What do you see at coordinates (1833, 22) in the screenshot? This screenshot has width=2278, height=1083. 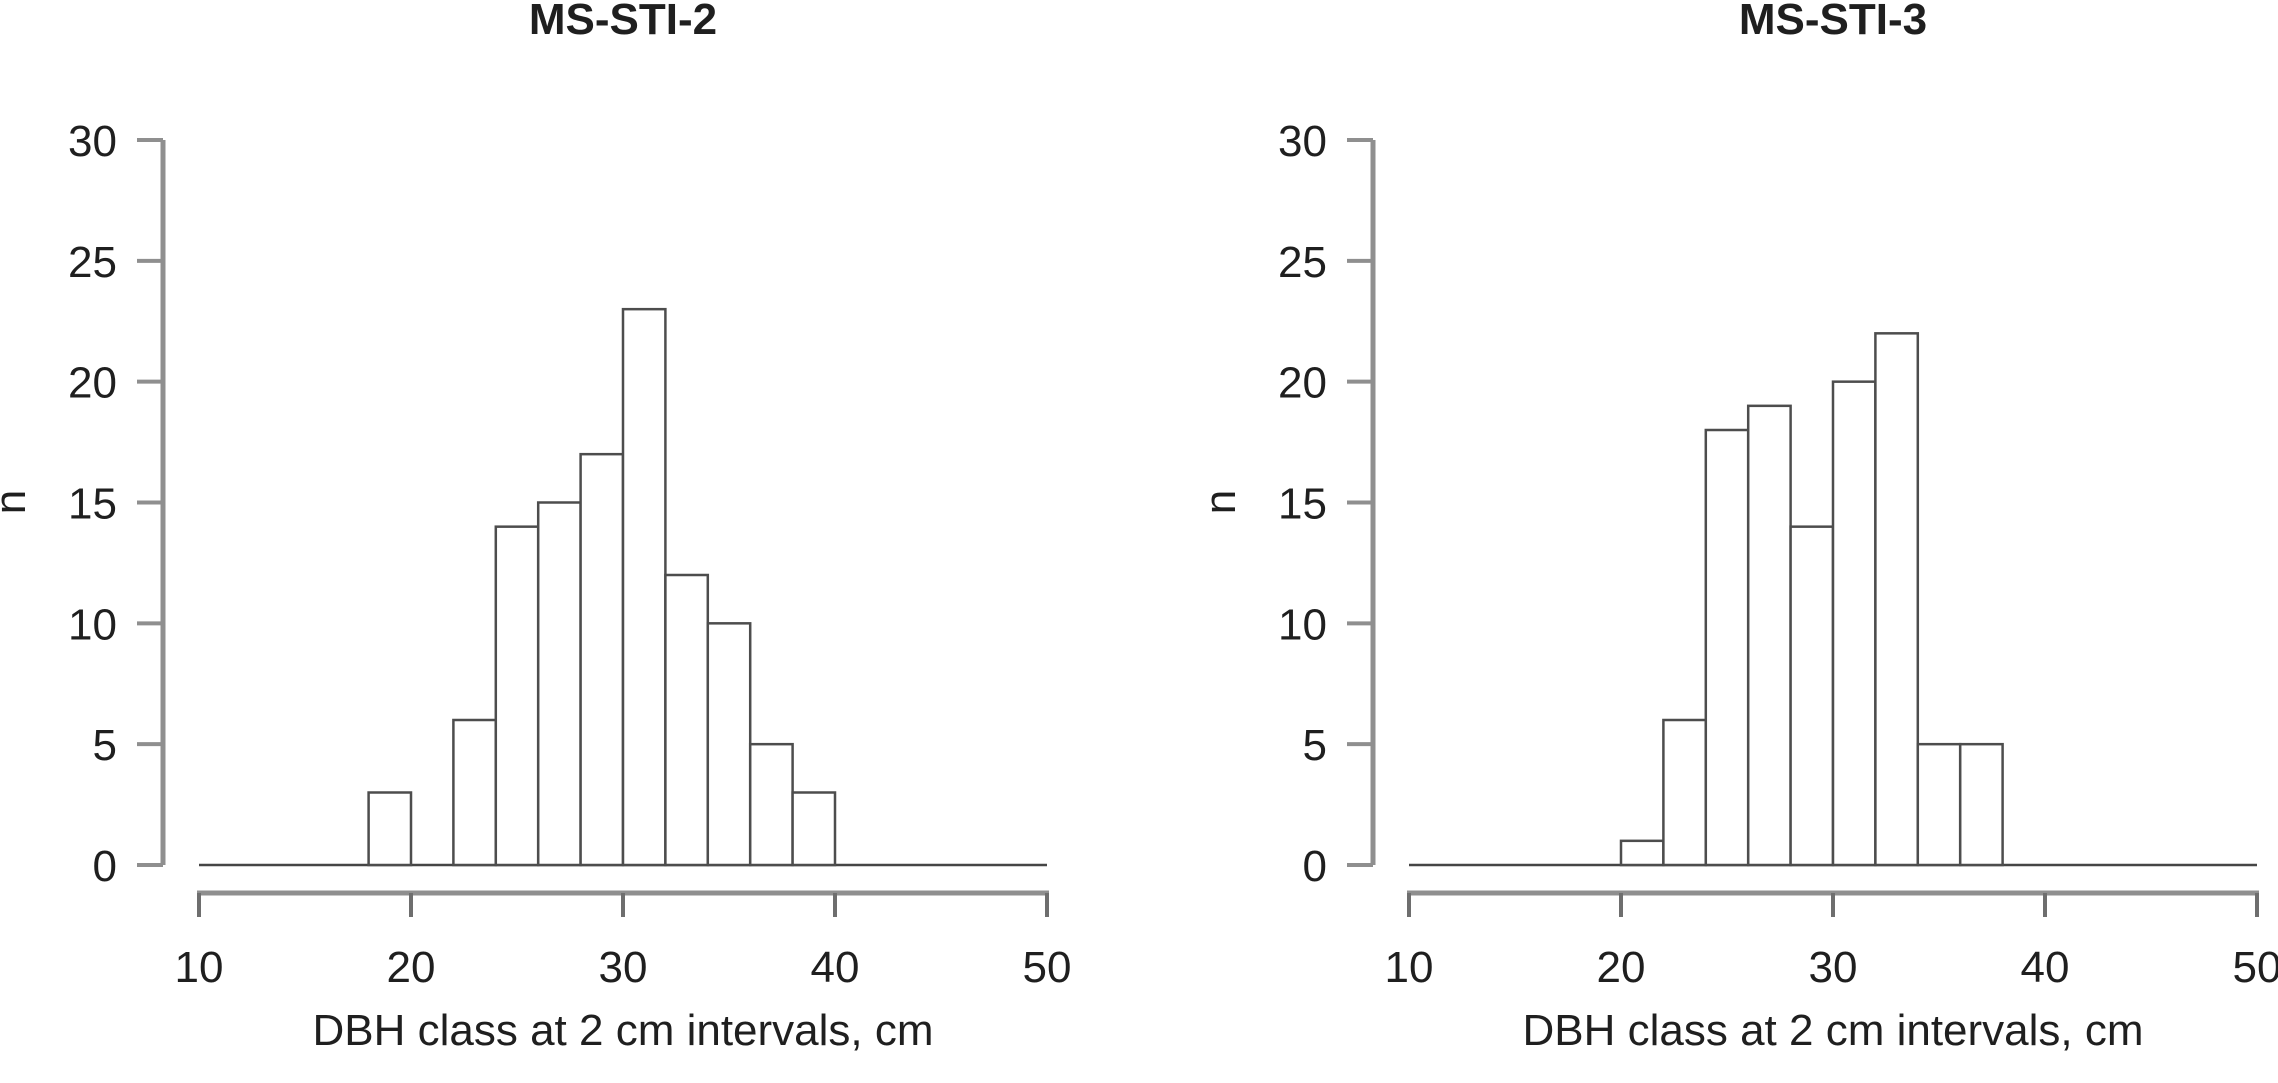 I see `chart-title: MS-STI-3` at bounding box center [1833, 22].